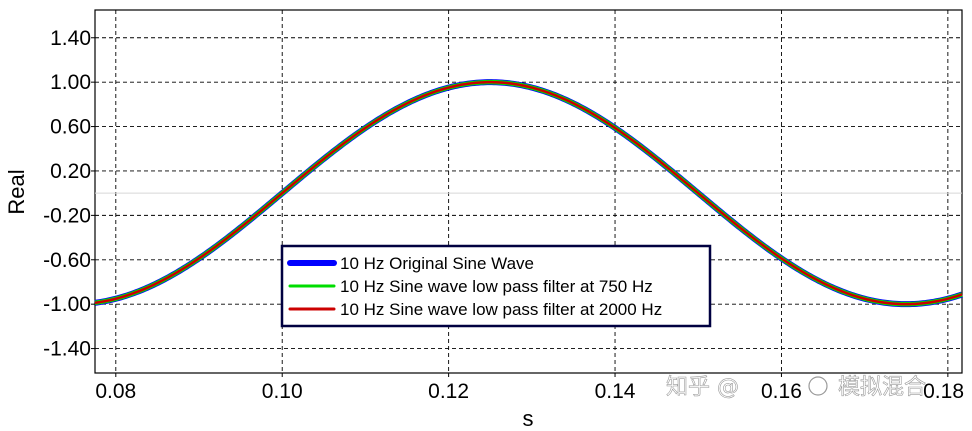  What do you see at coordinates (115, 391) in the screenshot?
I see `x-tick-label: 0.08` at bounding box center [115, 391].